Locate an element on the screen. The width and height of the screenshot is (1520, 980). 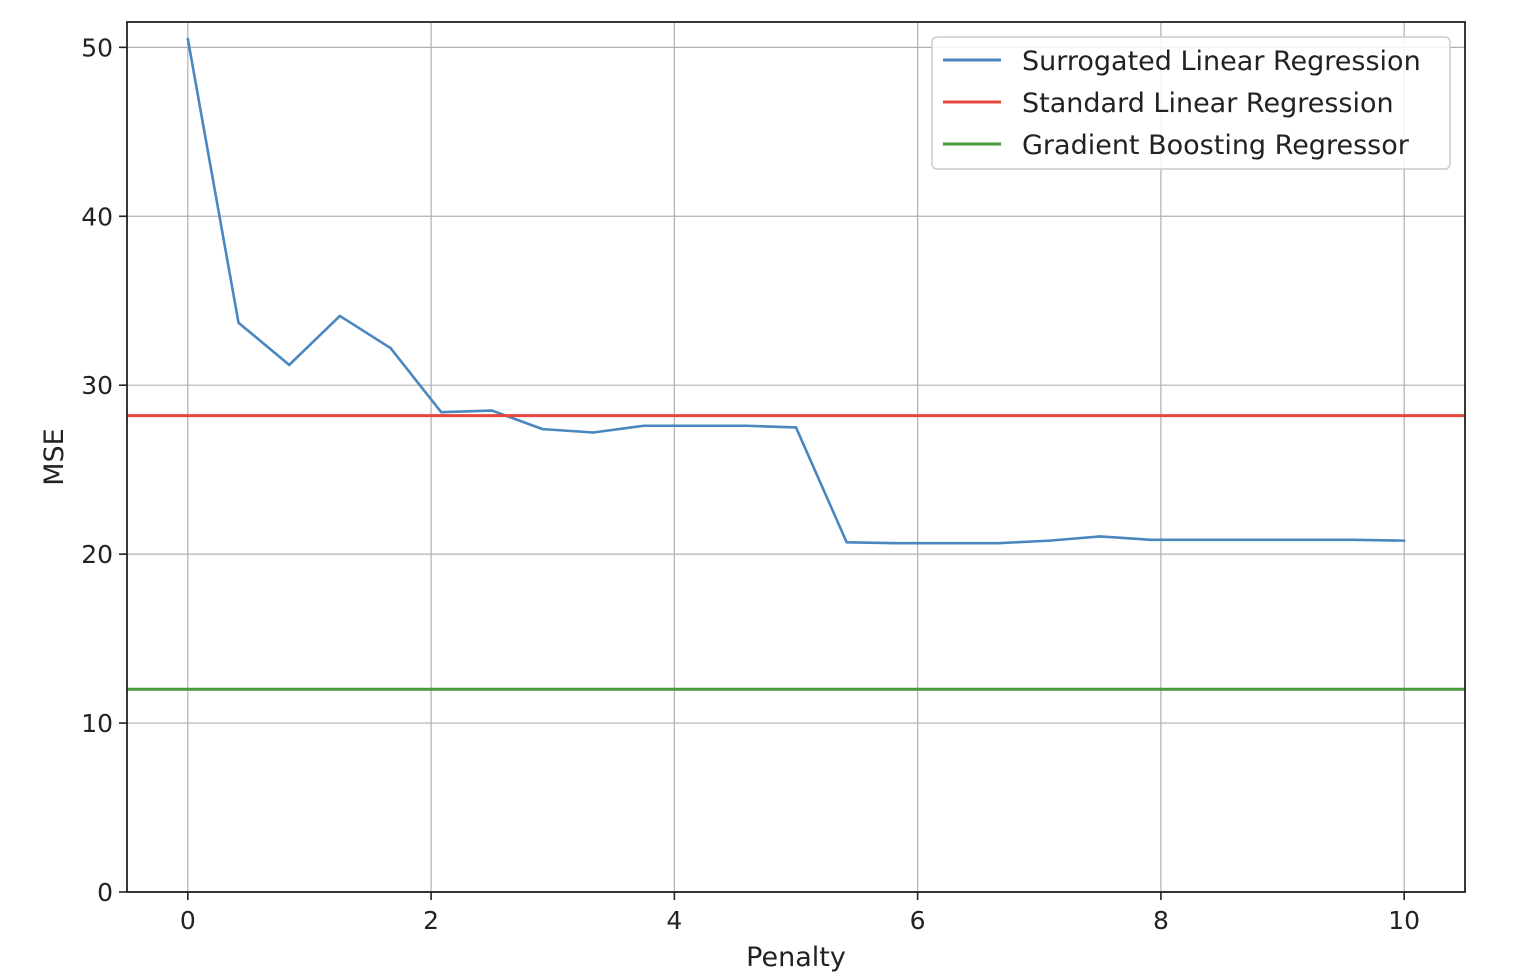
y-axis-label: MSE is located at coordinates (54, 457).